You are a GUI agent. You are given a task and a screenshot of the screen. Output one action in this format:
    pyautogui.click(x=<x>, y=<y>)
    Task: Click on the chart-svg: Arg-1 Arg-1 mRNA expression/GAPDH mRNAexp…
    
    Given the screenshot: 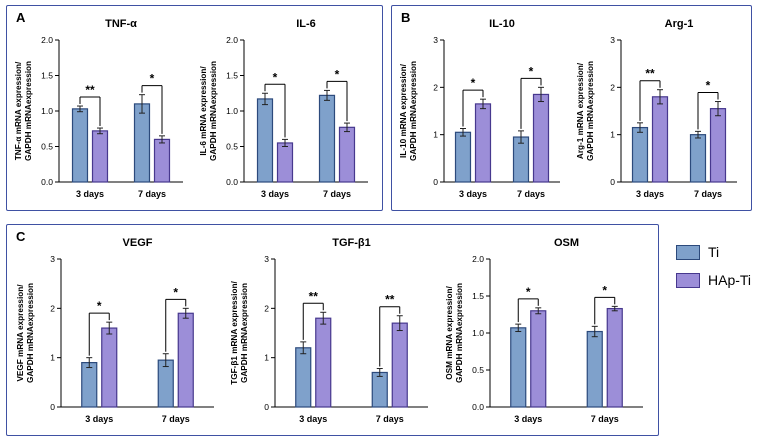 What is the action you would take?
    pyautogui.click(x=656, y=108)
    